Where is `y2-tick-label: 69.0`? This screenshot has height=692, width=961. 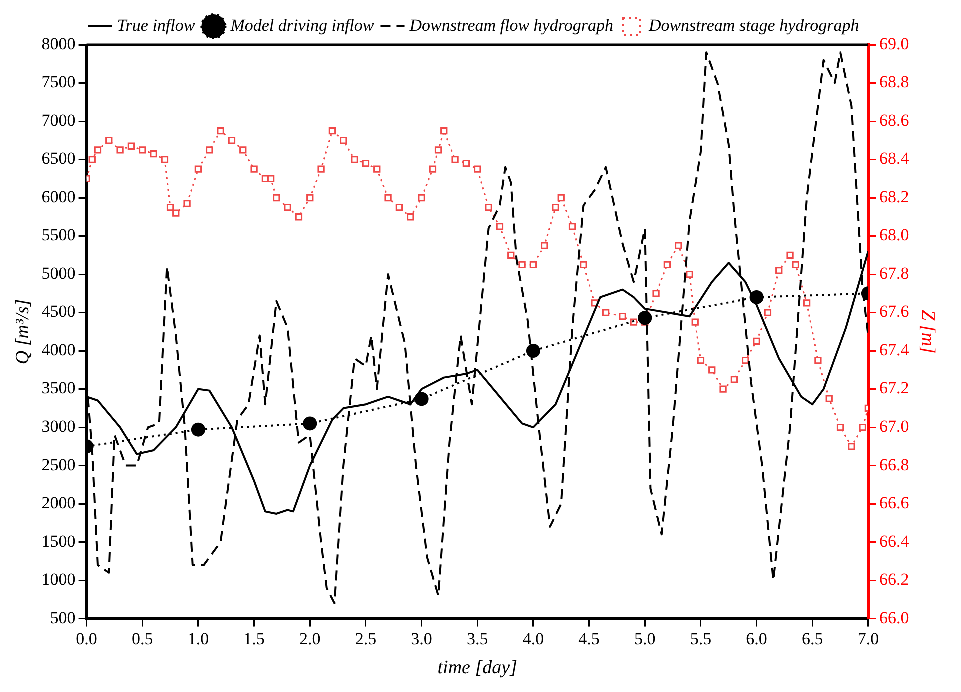 y2-tick-label: 69.0 is located at coordinates (894, 44).